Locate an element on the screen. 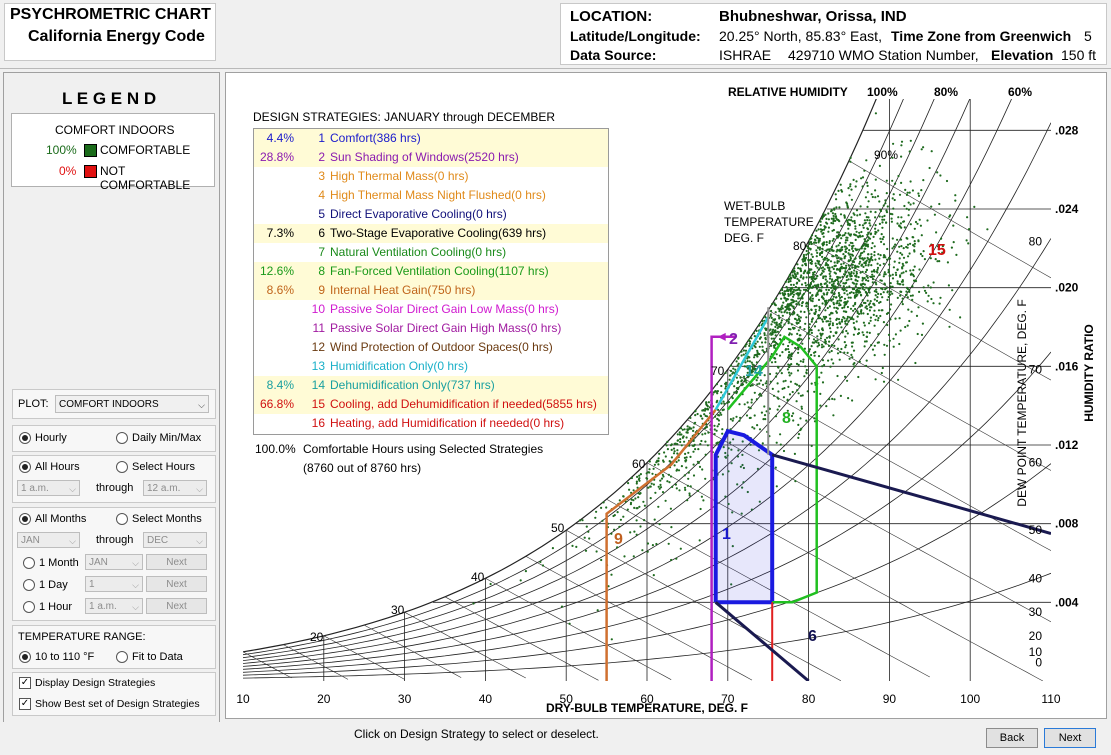 The height and width of the screenshot is (755, 1111). month-from-select: JAN ⌵ is located at coordinates (48, 540).